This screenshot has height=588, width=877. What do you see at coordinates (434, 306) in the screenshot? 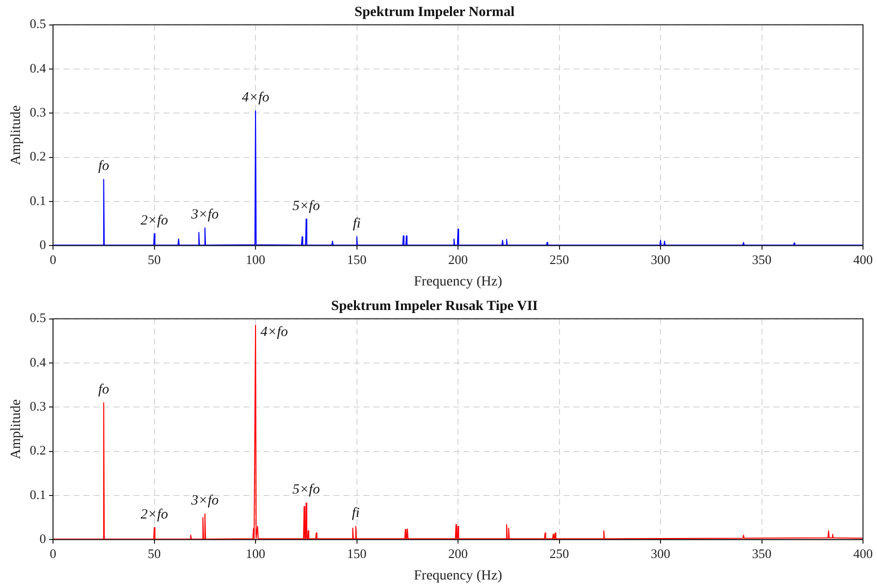
I see `chart-title: Spektrum Impeler Rusak Tipe VII` at bounding box center [434, 306].